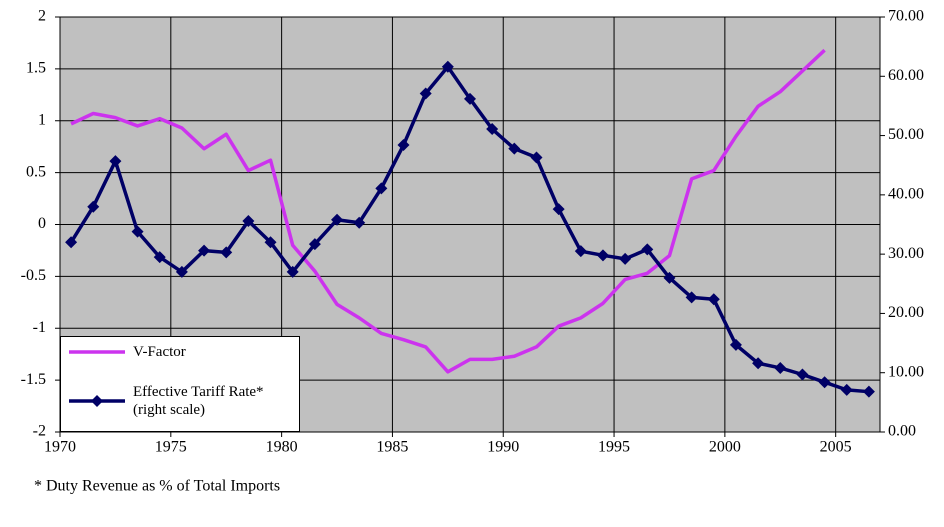 Image resolution: width=944 pixels, height=527 pixels. What do you see at coordinates (42, 16) in the screenshot?
I see `y-tick-label: 2` at bounding box center [42, 16].